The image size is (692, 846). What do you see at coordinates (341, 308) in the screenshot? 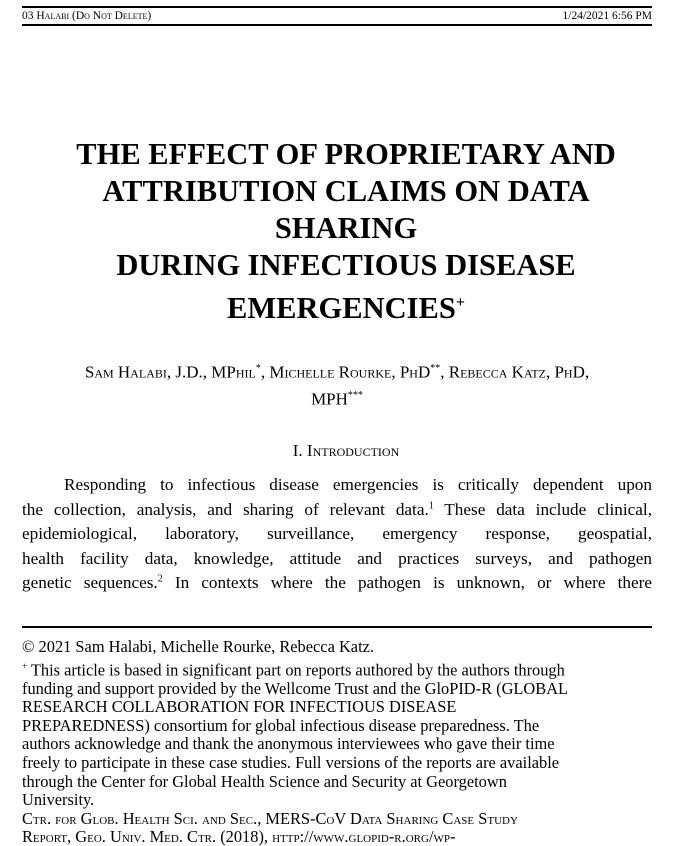
I see `title-text: EMERGENCIES` at bounding box center [341, 308].